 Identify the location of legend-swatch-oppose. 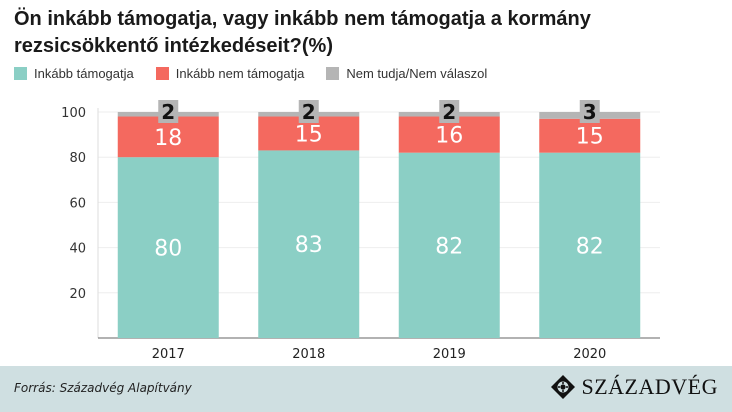
(162, 73).